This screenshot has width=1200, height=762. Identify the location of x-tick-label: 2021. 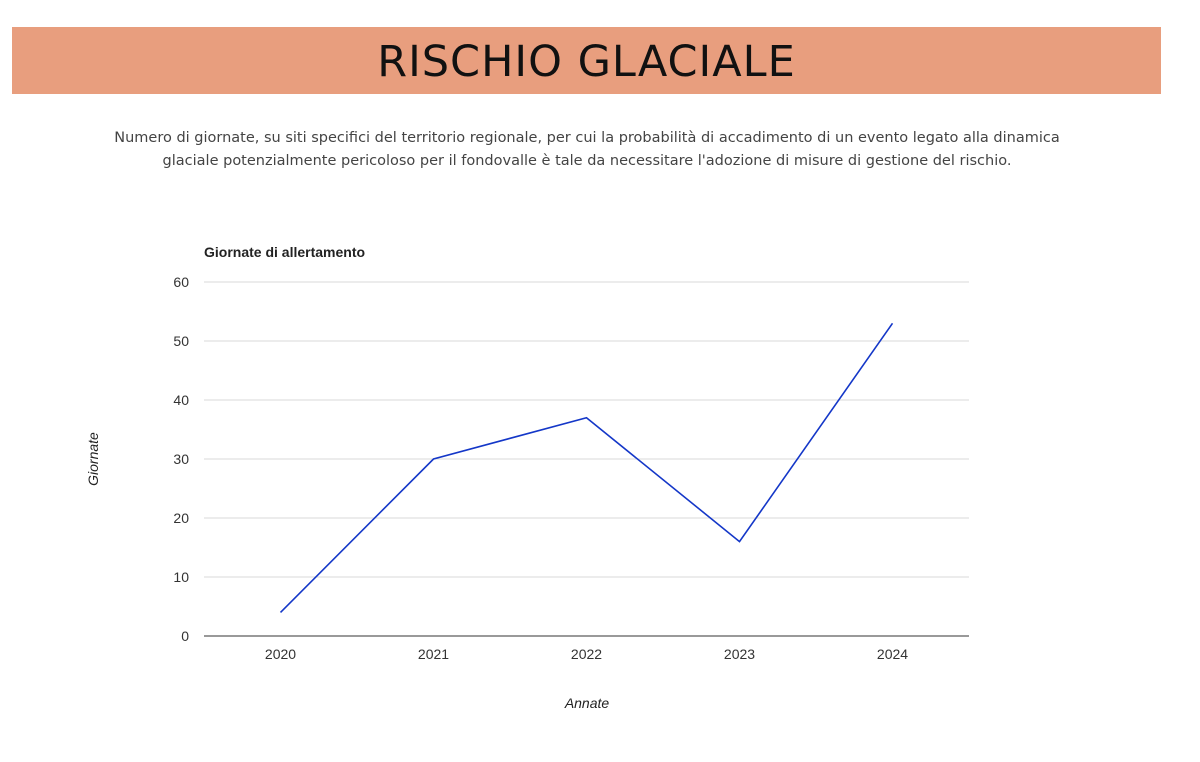
(433, 654).